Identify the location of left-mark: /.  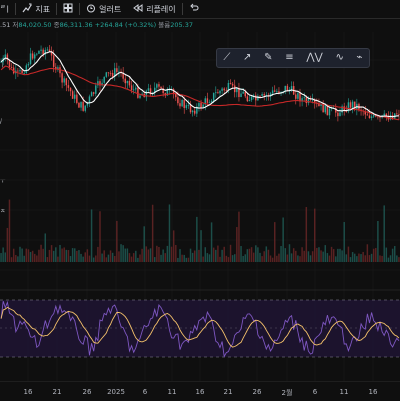
(1, 121).